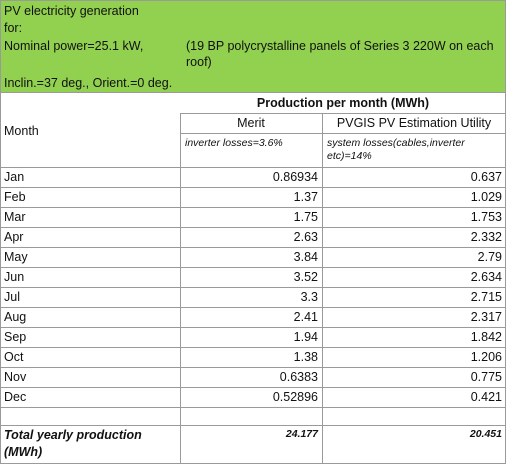  What do you see at coordinates (301, 434) in the screenshot?
I see `total-value: 24.177` at bounding box center [301, 434].